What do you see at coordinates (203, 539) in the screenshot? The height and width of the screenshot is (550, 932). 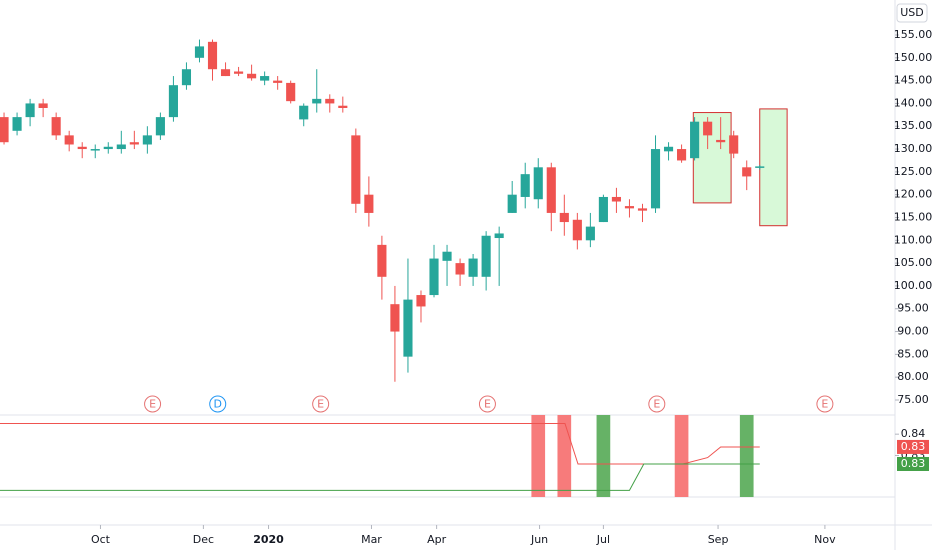 I see `x-tick-label: Dec` at bounding box center [203, 539].